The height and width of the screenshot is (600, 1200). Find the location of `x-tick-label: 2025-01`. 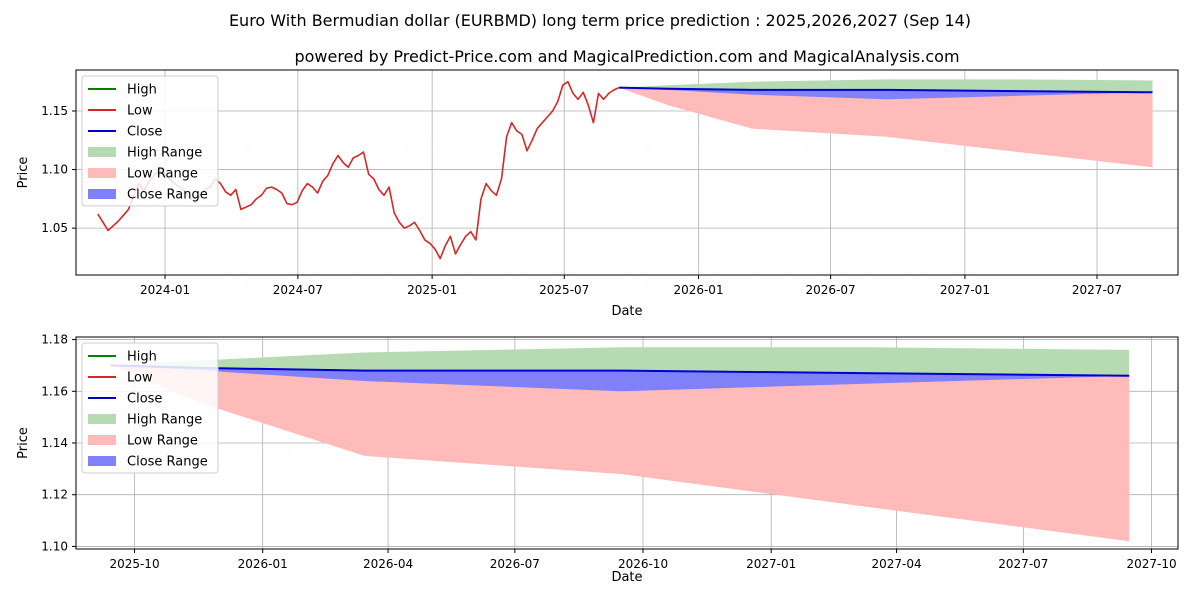

x-tick-label: 2025-01 is located at coordinates (432, 290).